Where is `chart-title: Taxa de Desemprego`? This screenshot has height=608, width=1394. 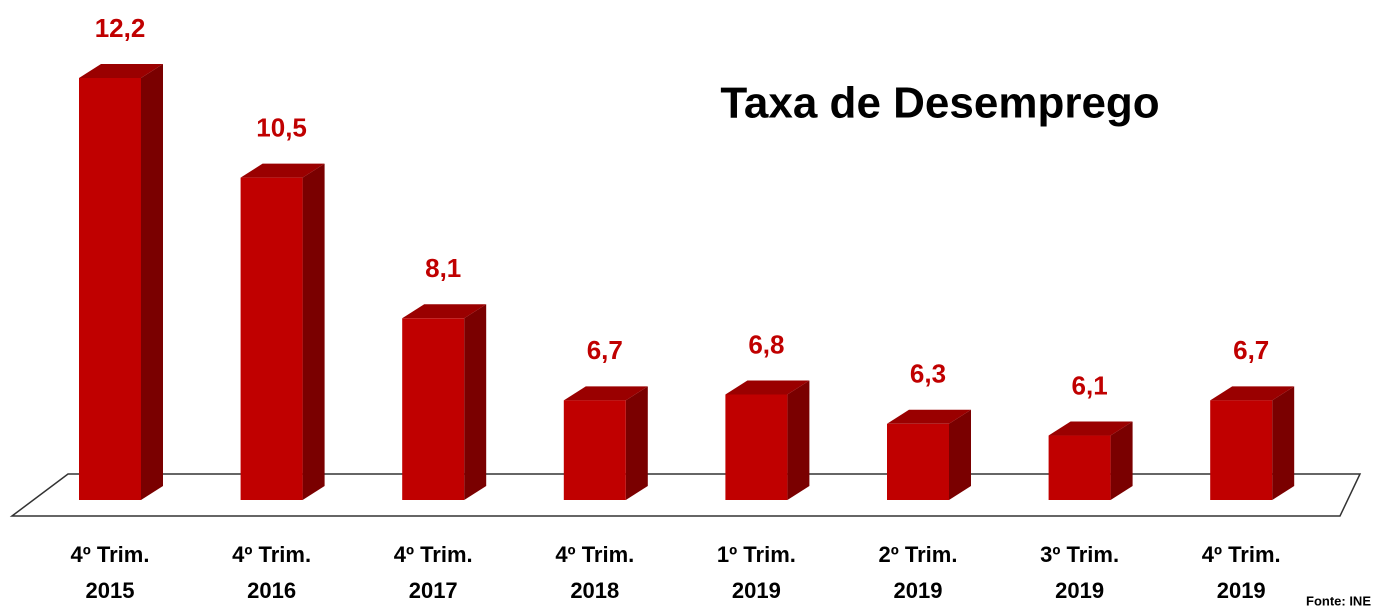
chart-title: Taxa de Desemprego is located at coordinates (939, 103).